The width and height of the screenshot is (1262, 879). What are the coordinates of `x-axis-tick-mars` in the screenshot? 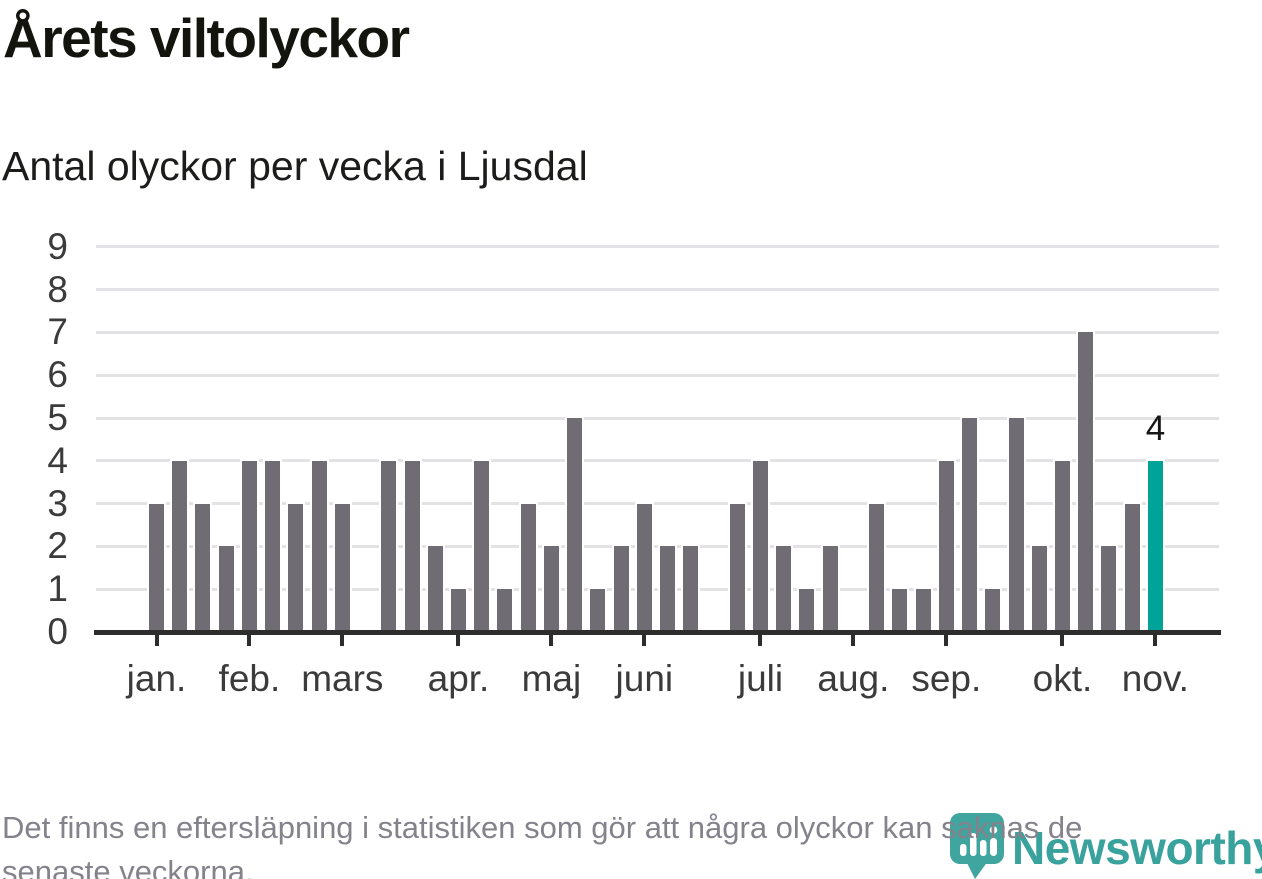 It's located at (342, 640).